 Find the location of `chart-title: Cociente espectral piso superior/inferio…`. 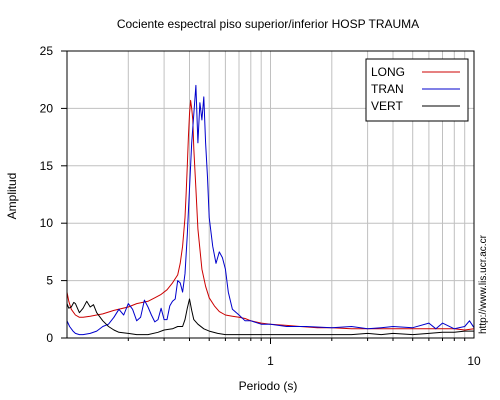

chart-title: Cociente espectral piso superior/inferio… is located at coordinates (268, 24).